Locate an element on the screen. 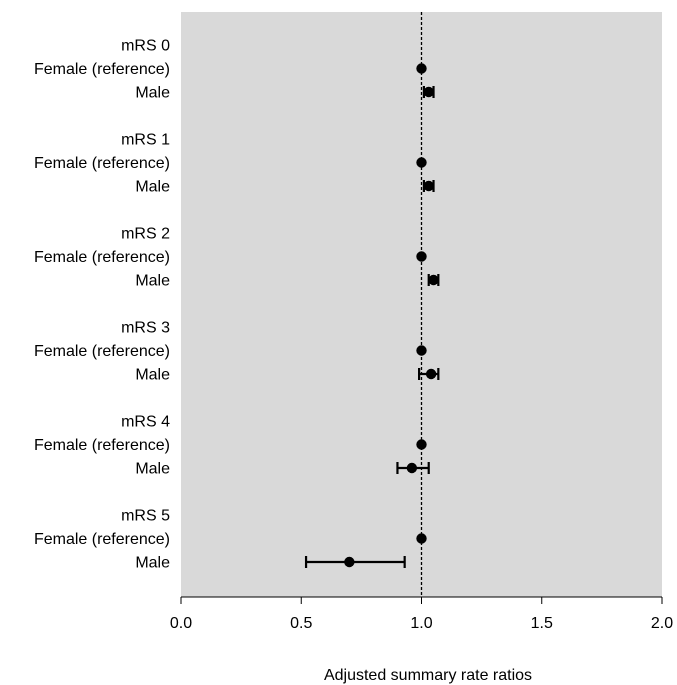  group-label: mRS 1 is located at coordinates (145, 140).